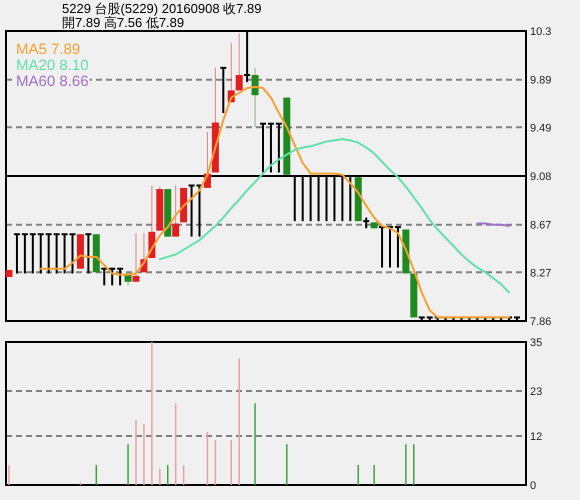 The height and width of the screenshot is (500, 580). Describe the element at coordinates (541, 32) in the screenshot. I see `y-tick-label: 10.3` at that location.